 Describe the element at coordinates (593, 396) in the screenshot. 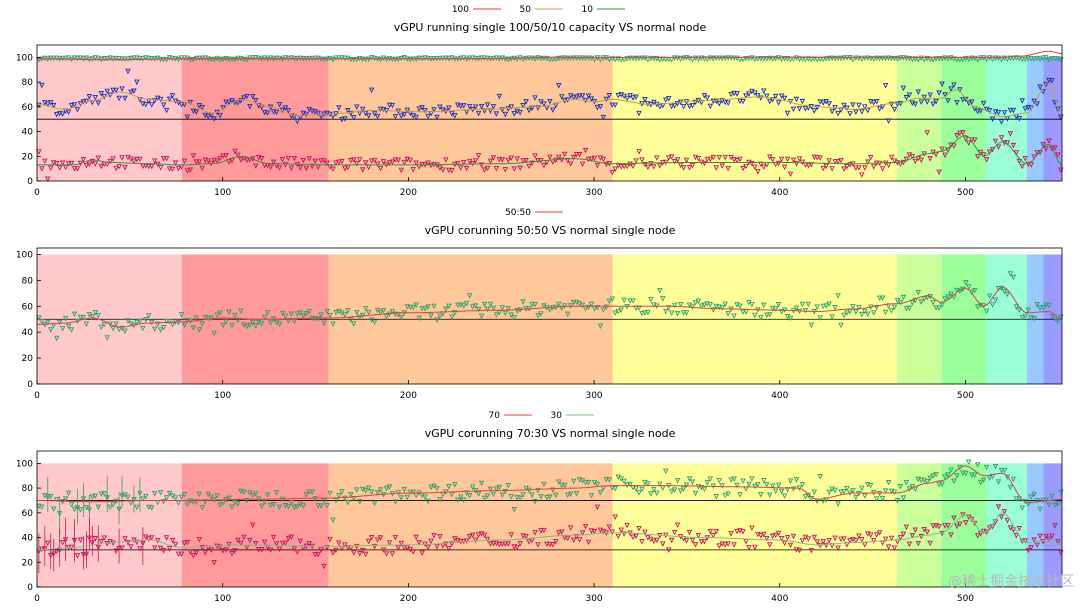

I see `x-tick-label: 300` at that location.